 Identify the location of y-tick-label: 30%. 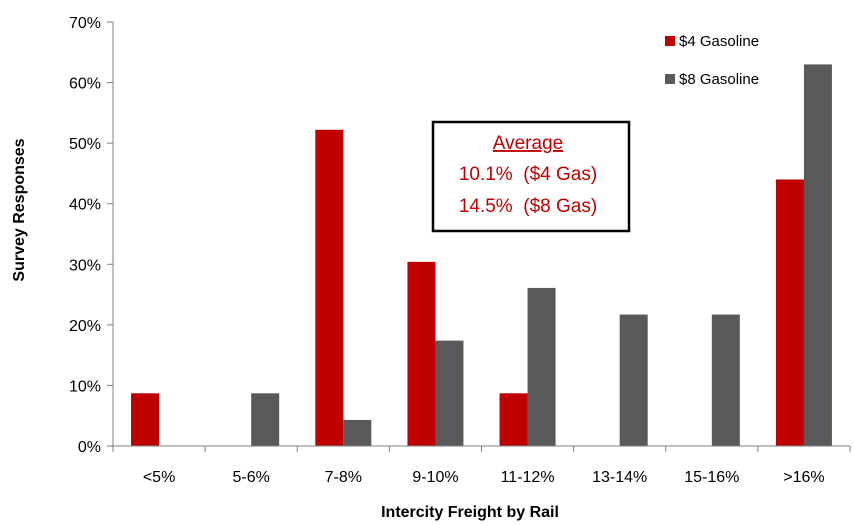
(85, 265).